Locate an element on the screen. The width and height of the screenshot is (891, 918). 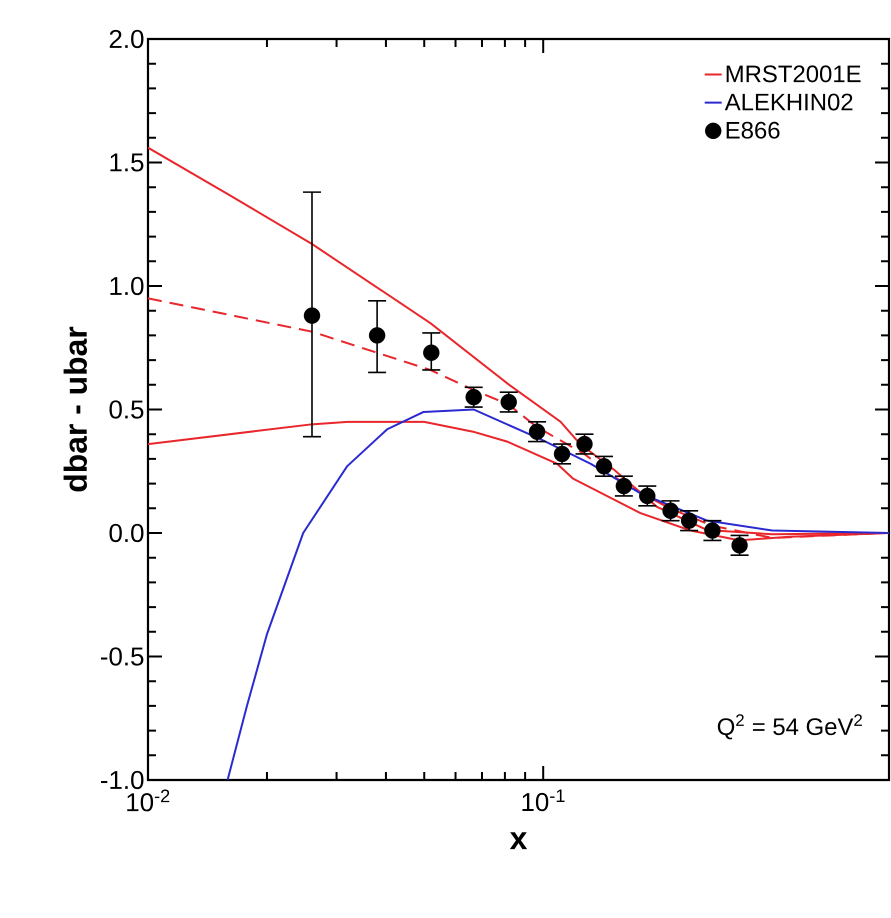
y-tick-label: 0.5 is located at coordinates (126, 409).